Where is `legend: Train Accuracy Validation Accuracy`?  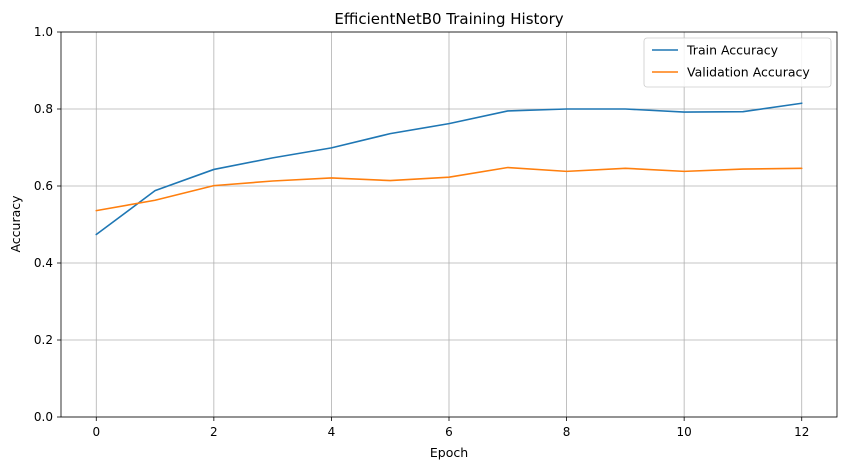
legend: Train Accuracy Validation Accuracy is located at coordinates (737, 62).